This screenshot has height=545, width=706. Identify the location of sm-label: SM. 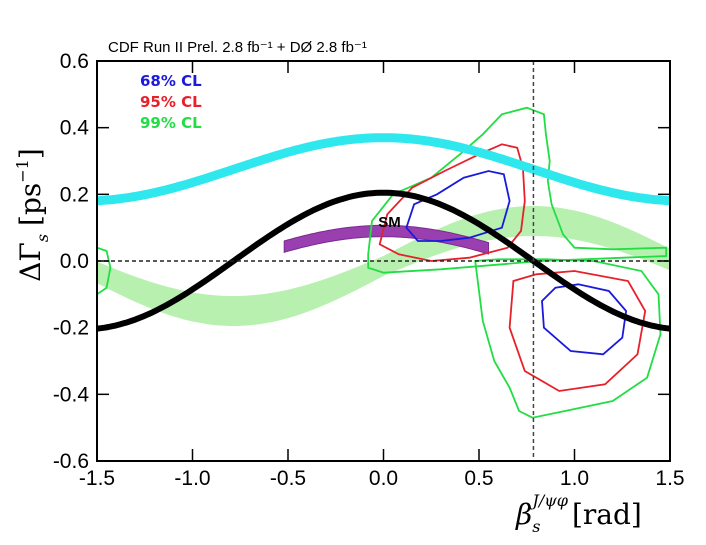
(389, 222).